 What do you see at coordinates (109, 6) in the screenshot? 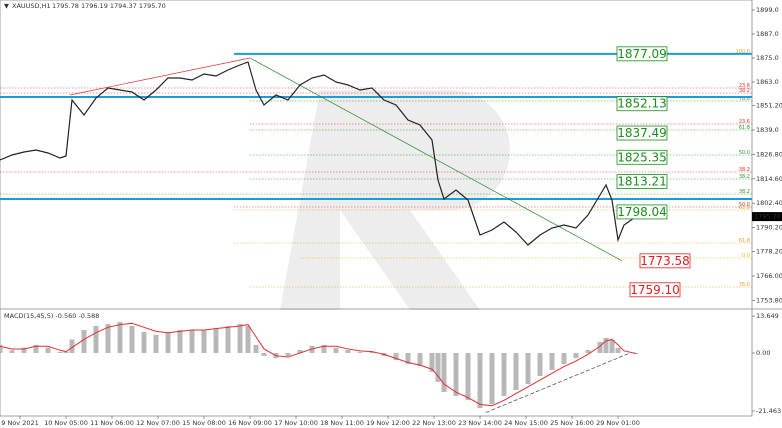
I see `ohlc: 1795.78 1796.19 1794.37 1795.70` at bounding box center [109, 6].